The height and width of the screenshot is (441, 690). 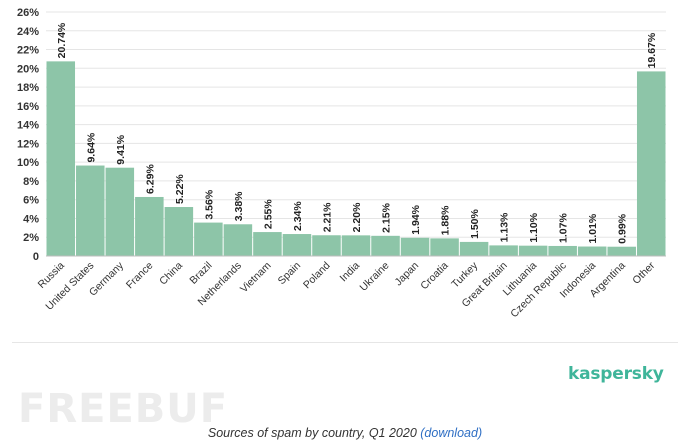 I want to click on freebuf-watermark: FREEBUF, so click(x=123, y=409).